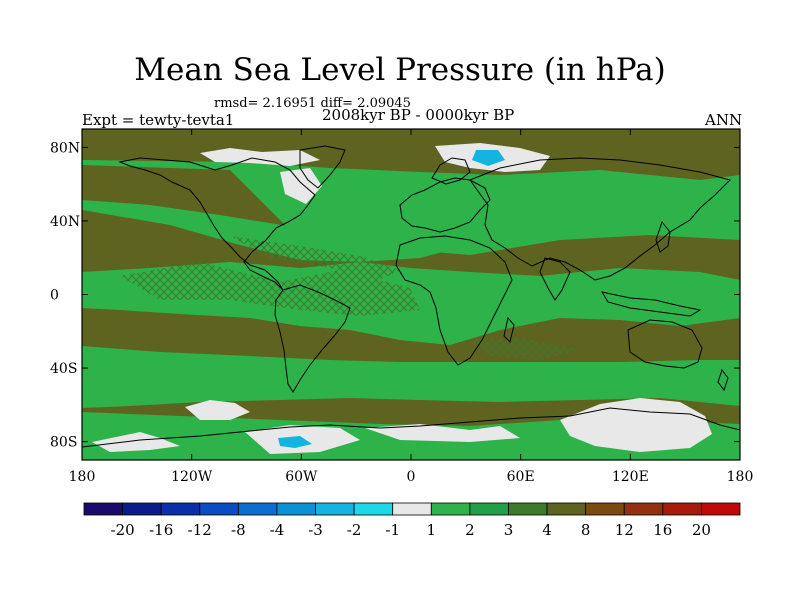 This screenshot has height=600, width=800. I want to click on chart-subtitle: 2008kyr BP - 0000kyr BP, so click(418, 115).